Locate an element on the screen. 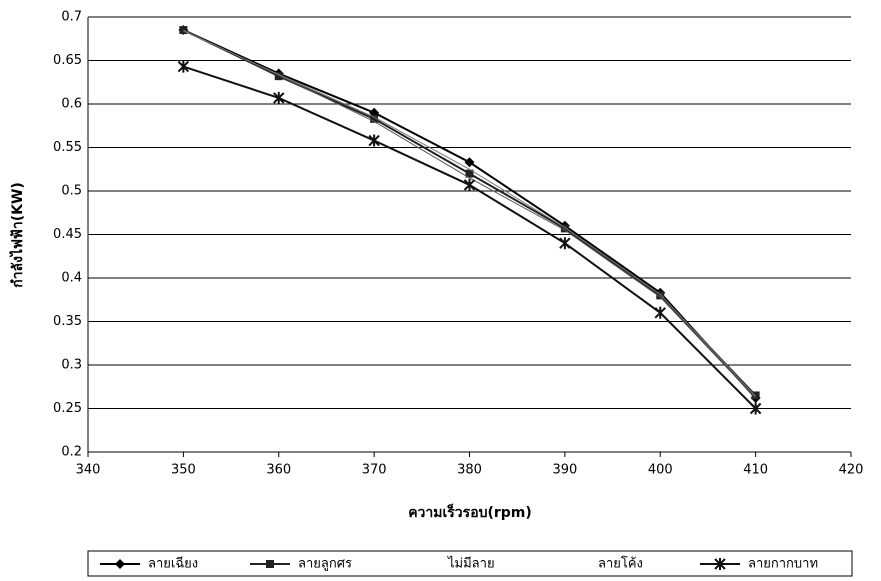 This screenshot has width=881, height=581. y-tick-label: 0.35 is located at coordinates (67, 321).